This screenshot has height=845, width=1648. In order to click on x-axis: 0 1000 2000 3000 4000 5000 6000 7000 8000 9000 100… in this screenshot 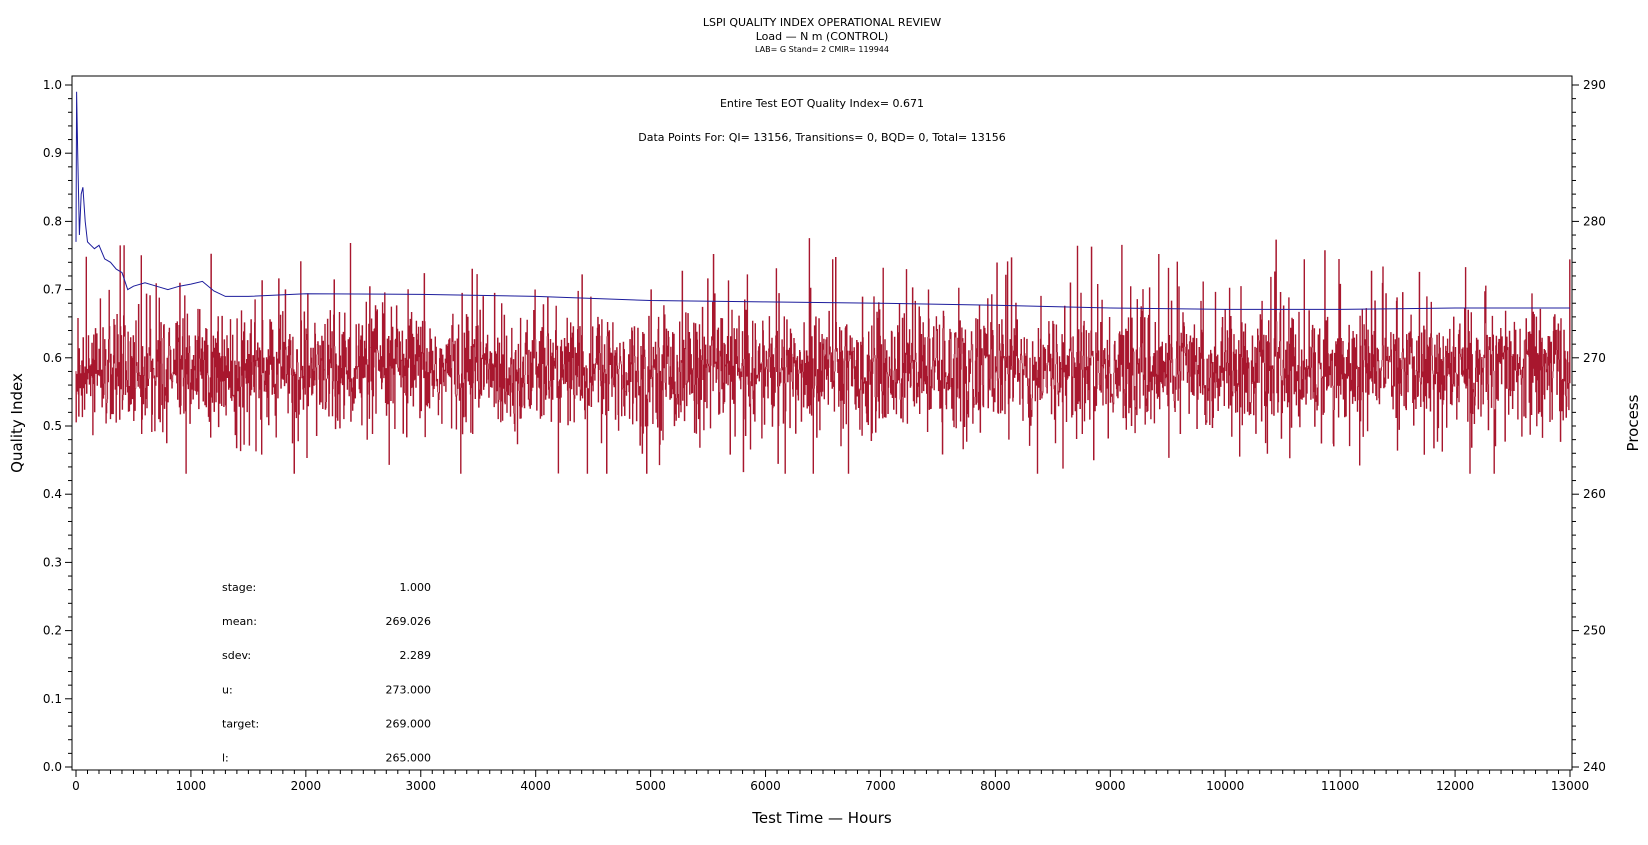, I will do `click(830, 781)`.